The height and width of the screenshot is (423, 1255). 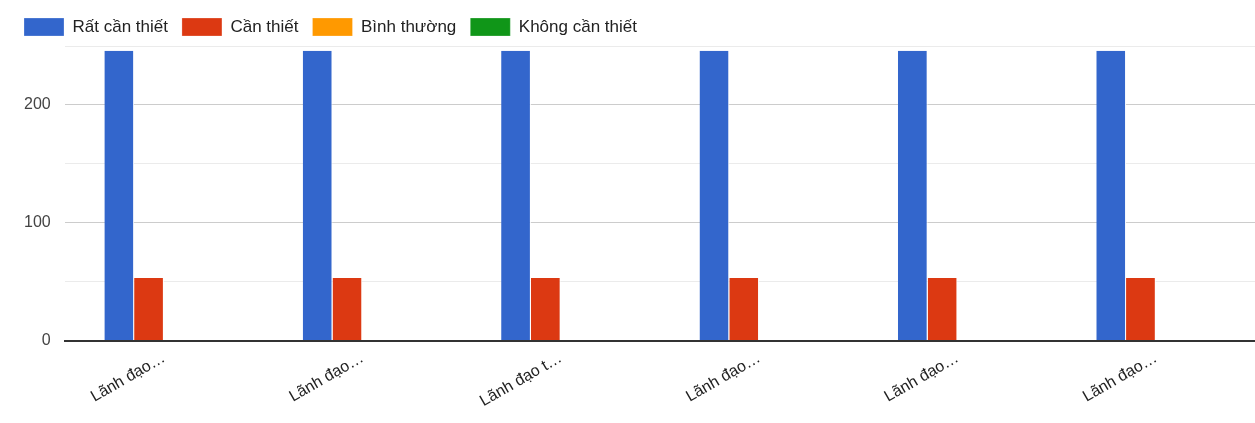 What do you see at coordinates (408, 26) in the screenshot?
I see `legend-label: Bình thường` at bounding box center [408, 26].